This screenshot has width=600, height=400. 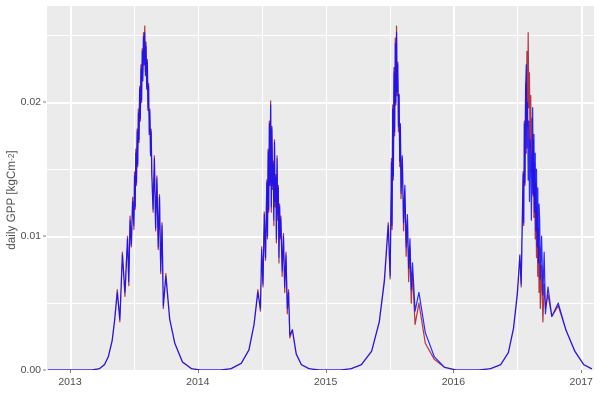 I want to click on y-axis-tick-labels: 0.00 0.01 0.02, so click(x=20, y=200).